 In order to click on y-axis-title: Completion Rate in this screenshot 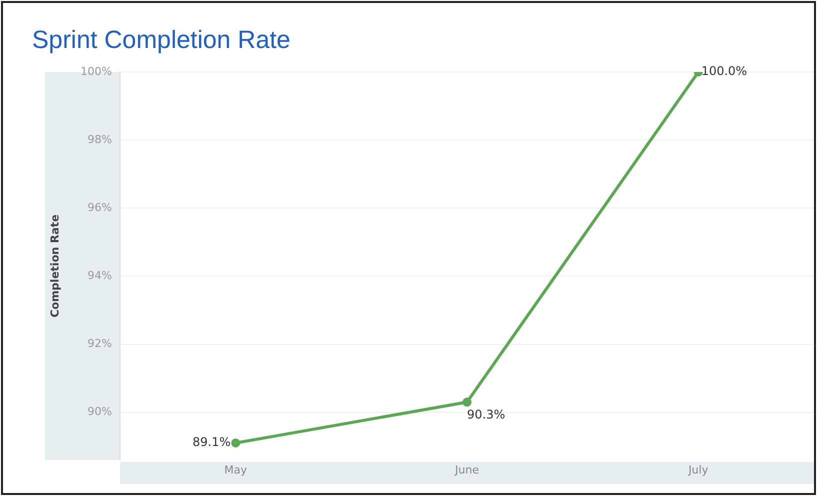, I will do `click(55, 266)`.